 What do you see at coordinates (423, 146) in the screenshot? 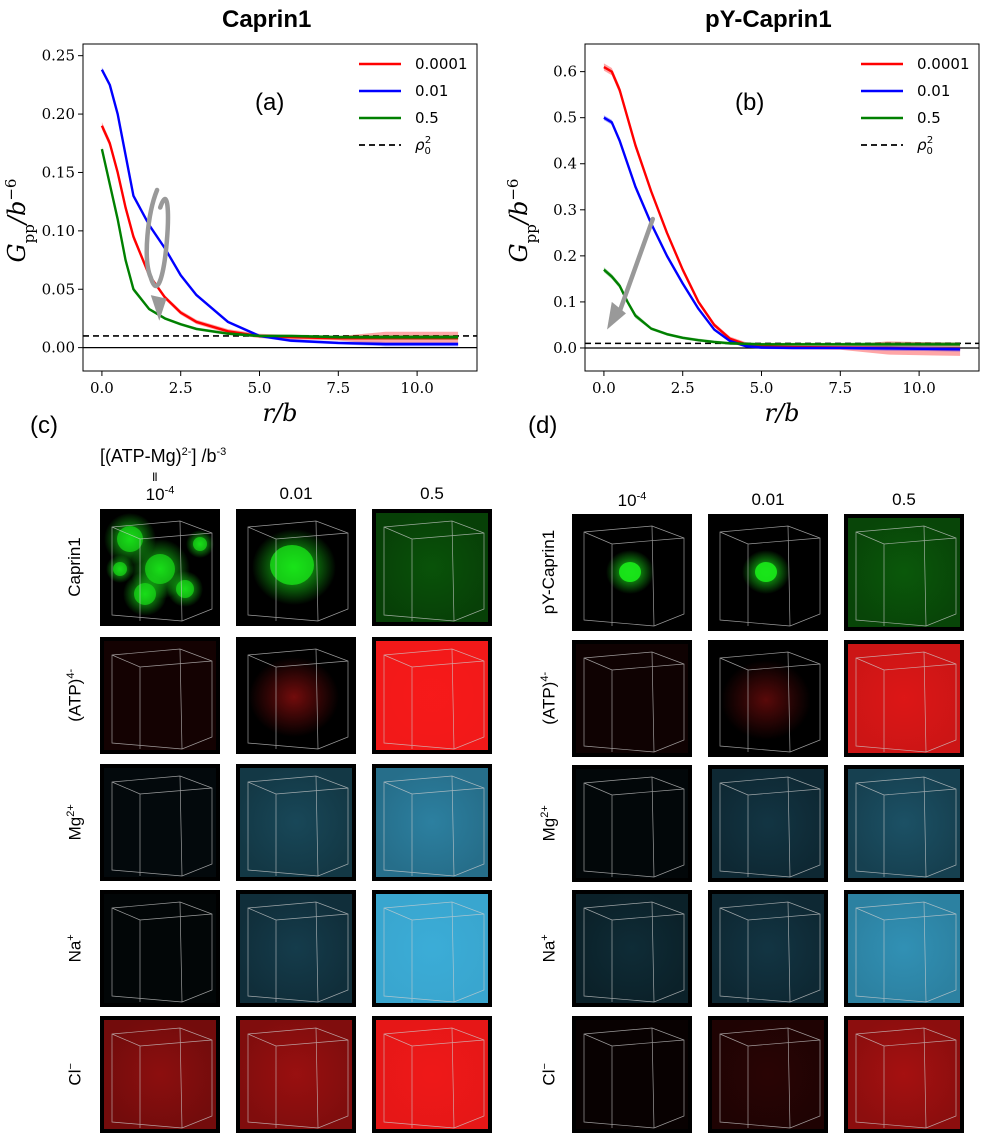
I see `legend-label-rho: ρ02` at bounding box center [423, 146].